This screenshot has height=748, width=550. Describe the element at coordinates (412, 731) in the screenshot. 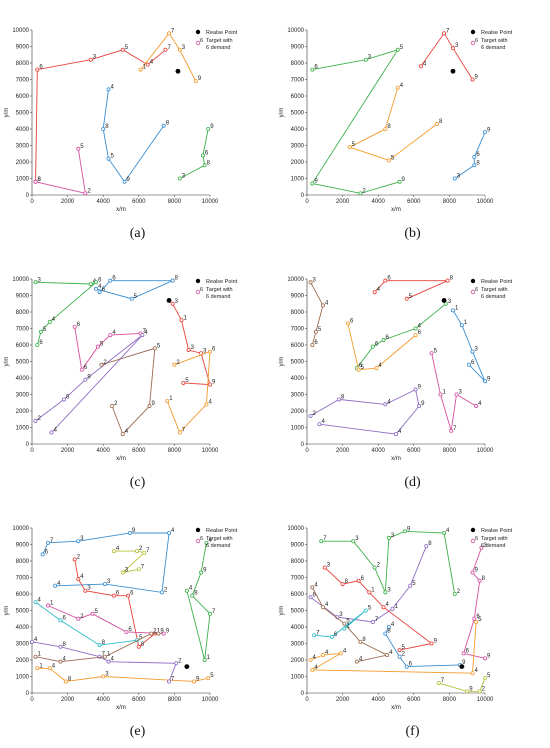

I see `caption-f: (f)` at that location.